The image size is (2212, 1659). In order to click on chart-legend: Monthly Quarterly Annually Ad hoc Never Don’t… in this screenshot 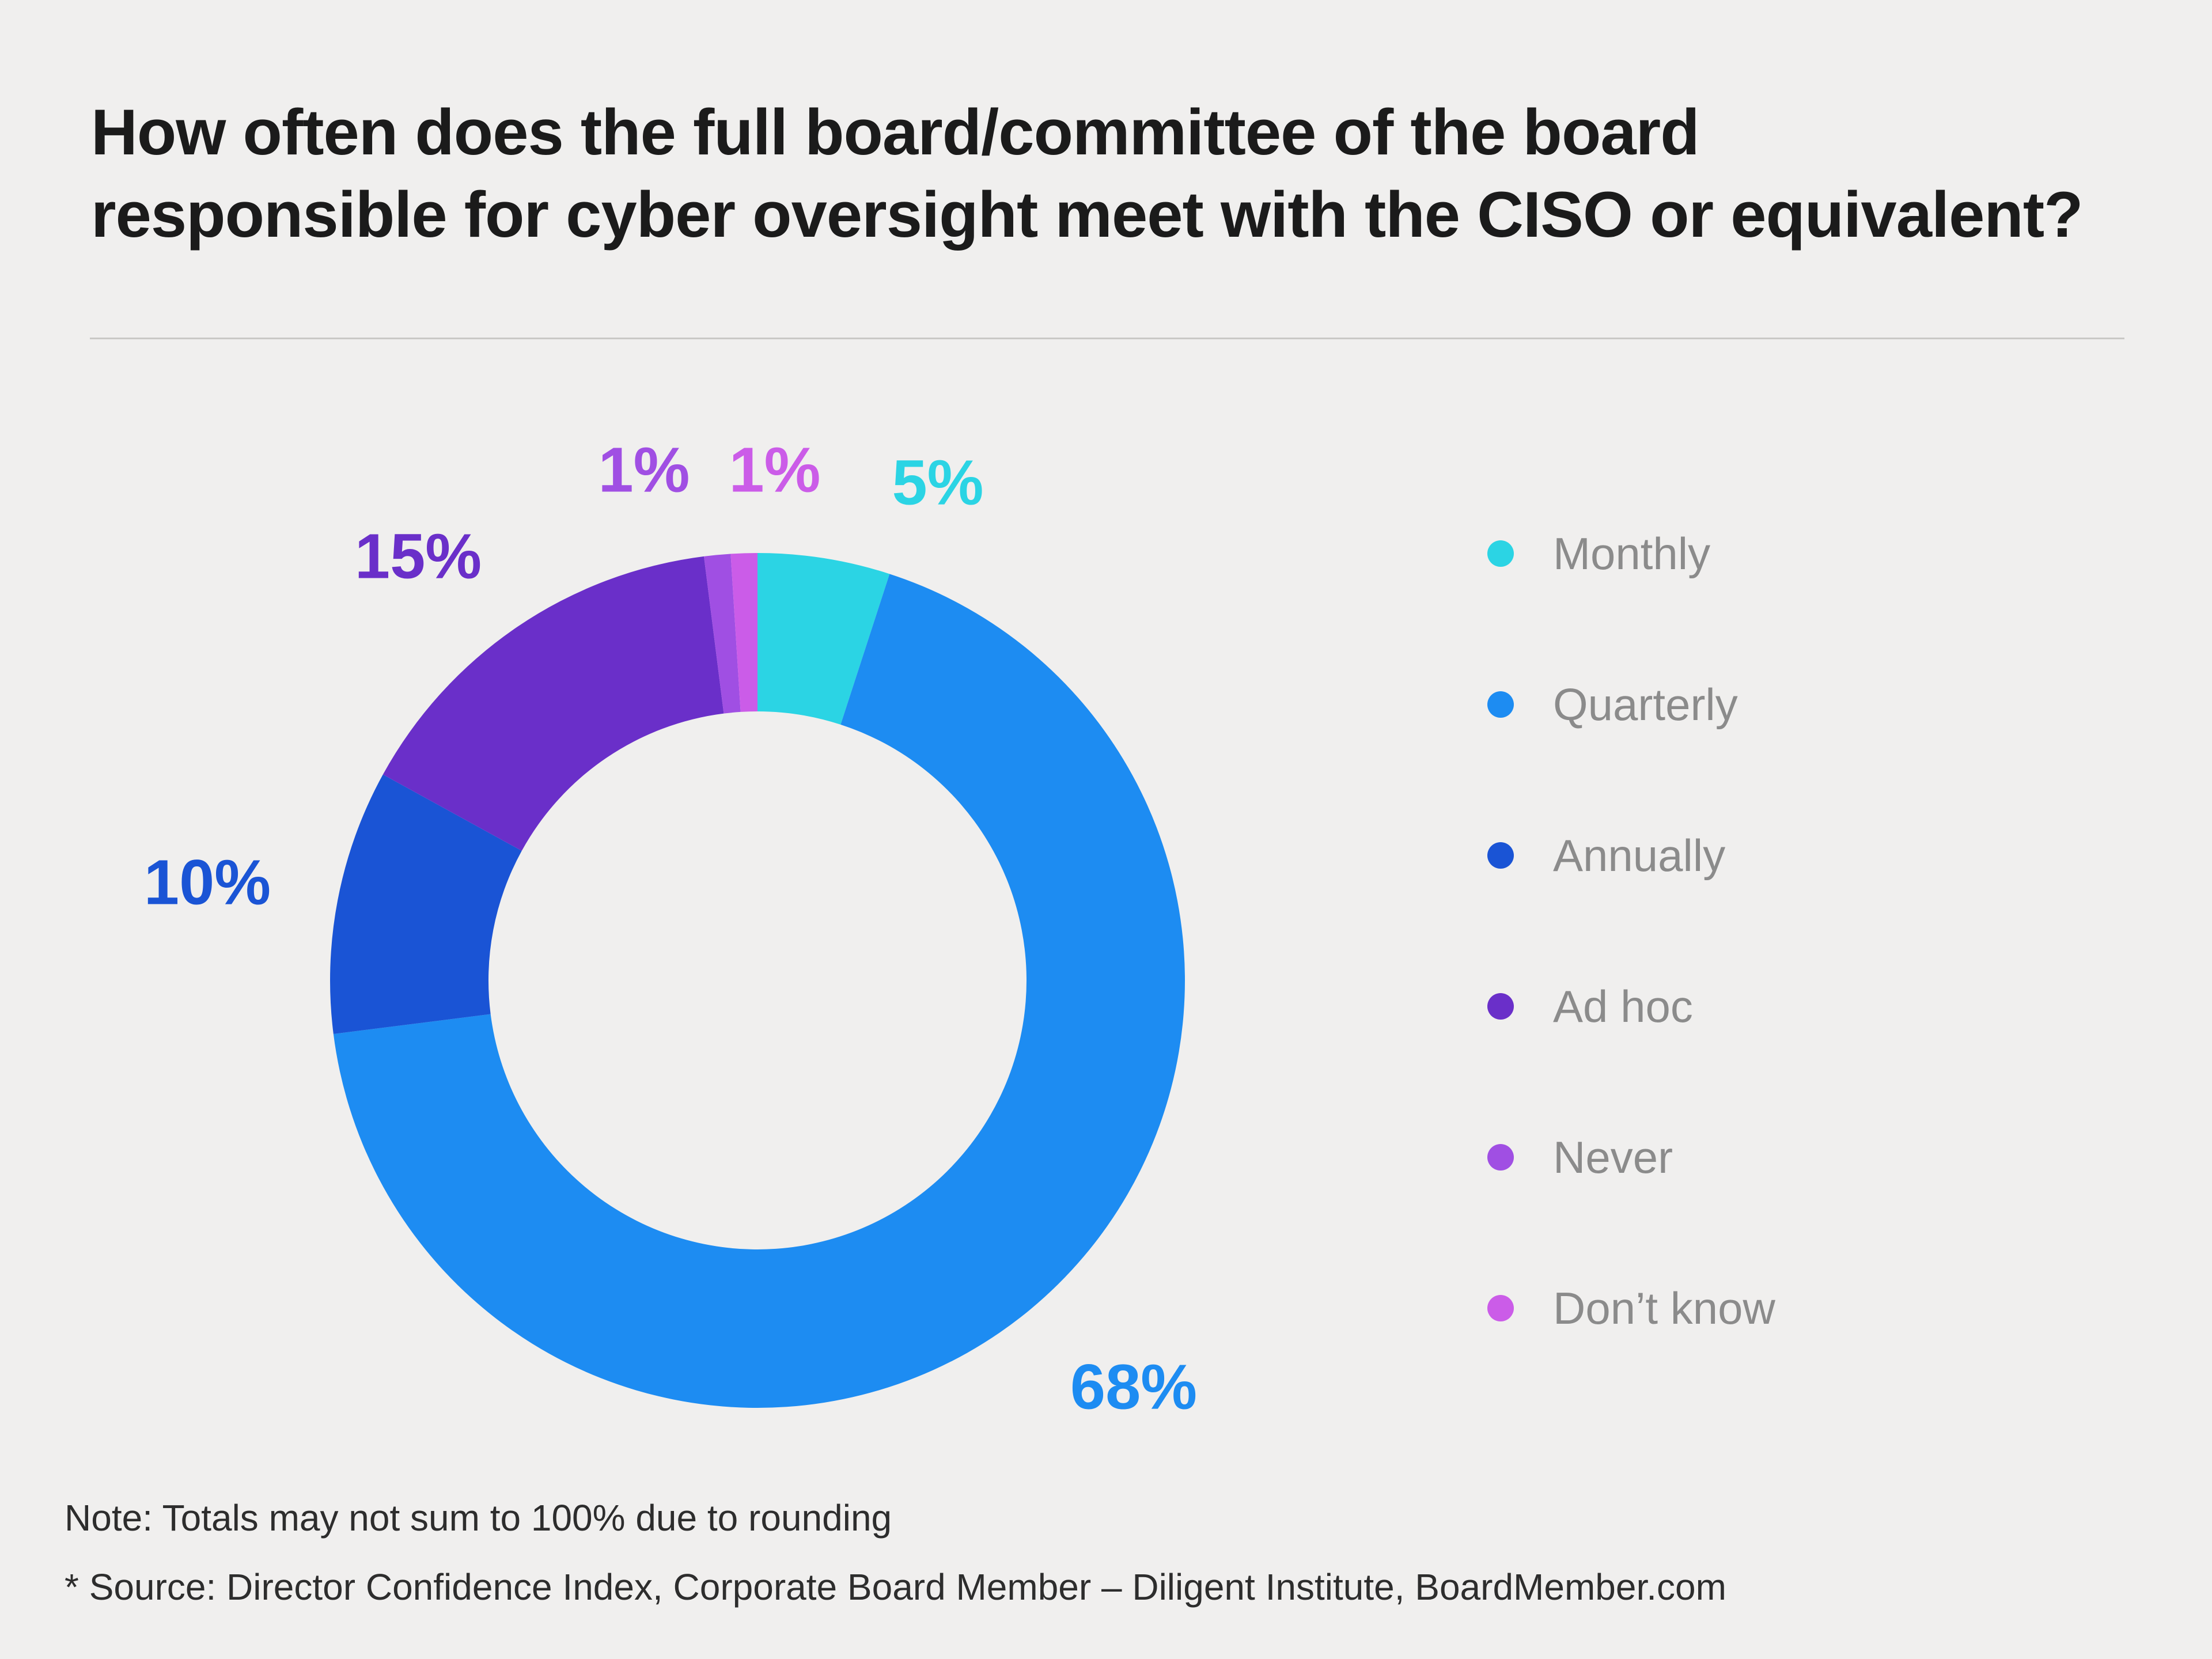, I will do `click(1631, 931)`.